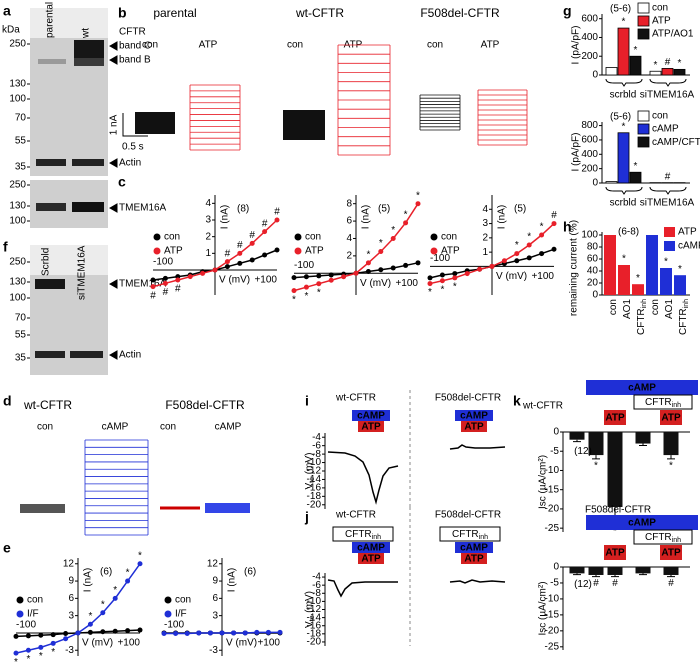 The height and width of the screenshot is (662, 700). I want to click on y-tick-label: 800, so click(589, 125).